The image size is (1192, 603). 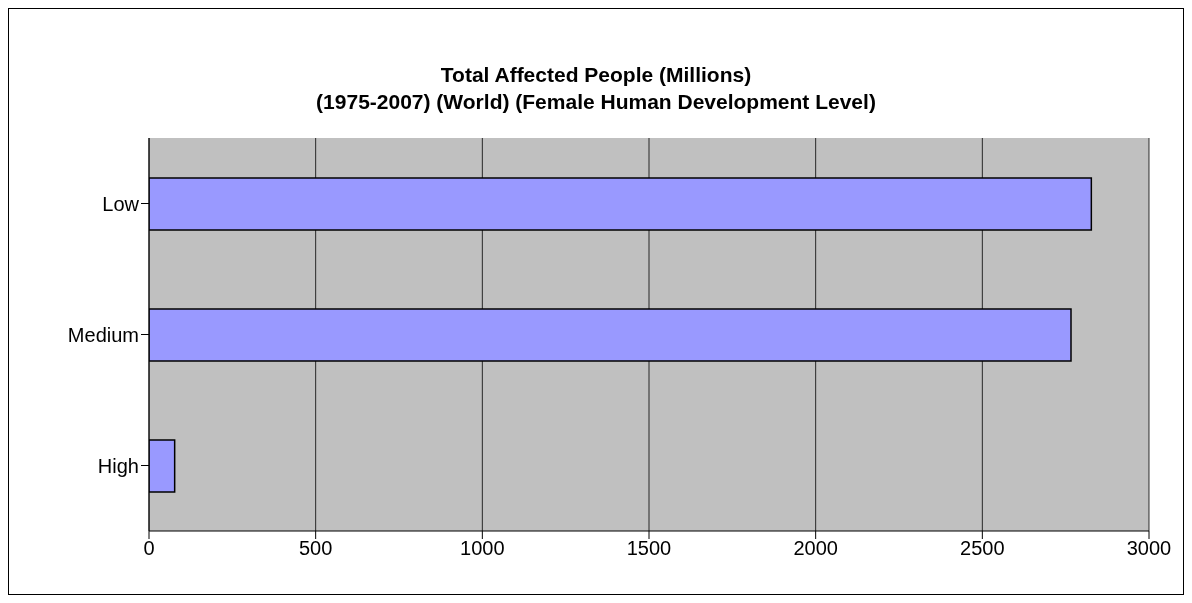 I want to click on y-tick-label: Low, so click(x=121, y=203).